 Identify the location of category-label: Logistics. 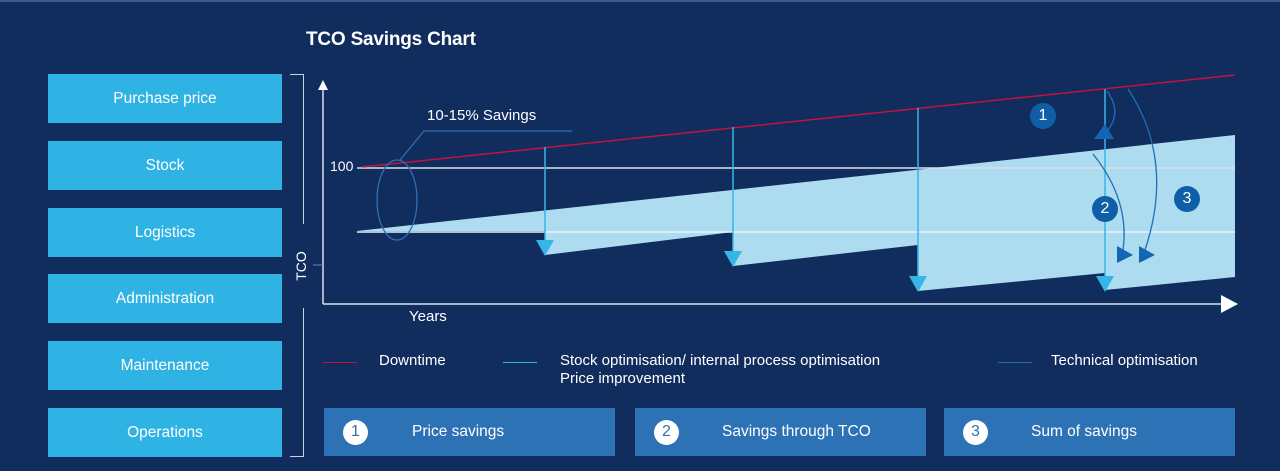
(165, 232).